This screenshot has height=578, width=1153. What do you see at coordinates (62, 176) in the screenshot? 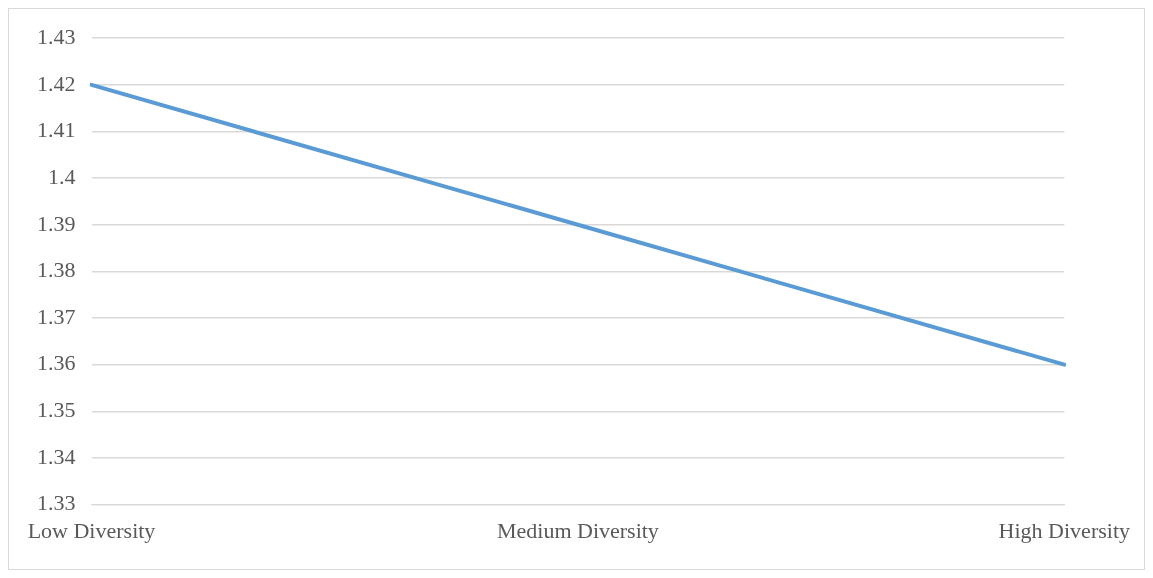
I see `y-tick-label: 1.4` at bounding box center [62, 176].